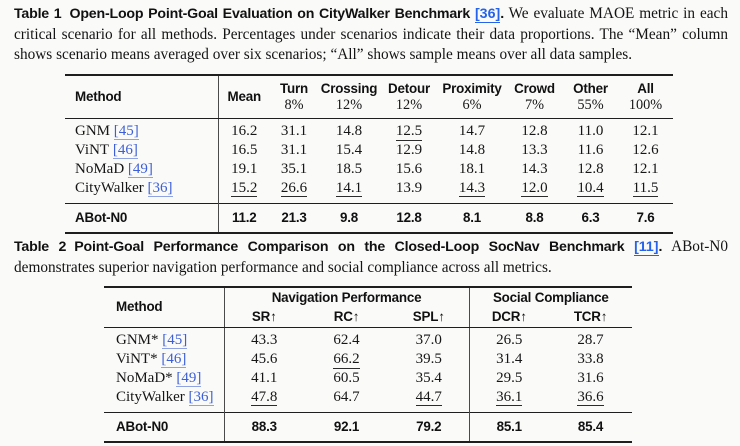 This screenshot has width=740, height=446. Describe the element at coordinates (244, 131) in the screenshot. I see `value-text: 16.2` at that location.